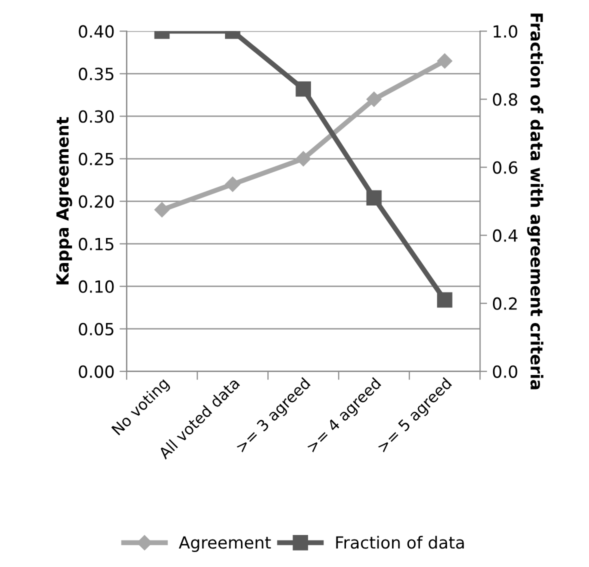  What do you see at coordinates (64, 200) in the screenshot?
I see `y-axis-title: Kappa Agreement` at bounding box center [64, 200].